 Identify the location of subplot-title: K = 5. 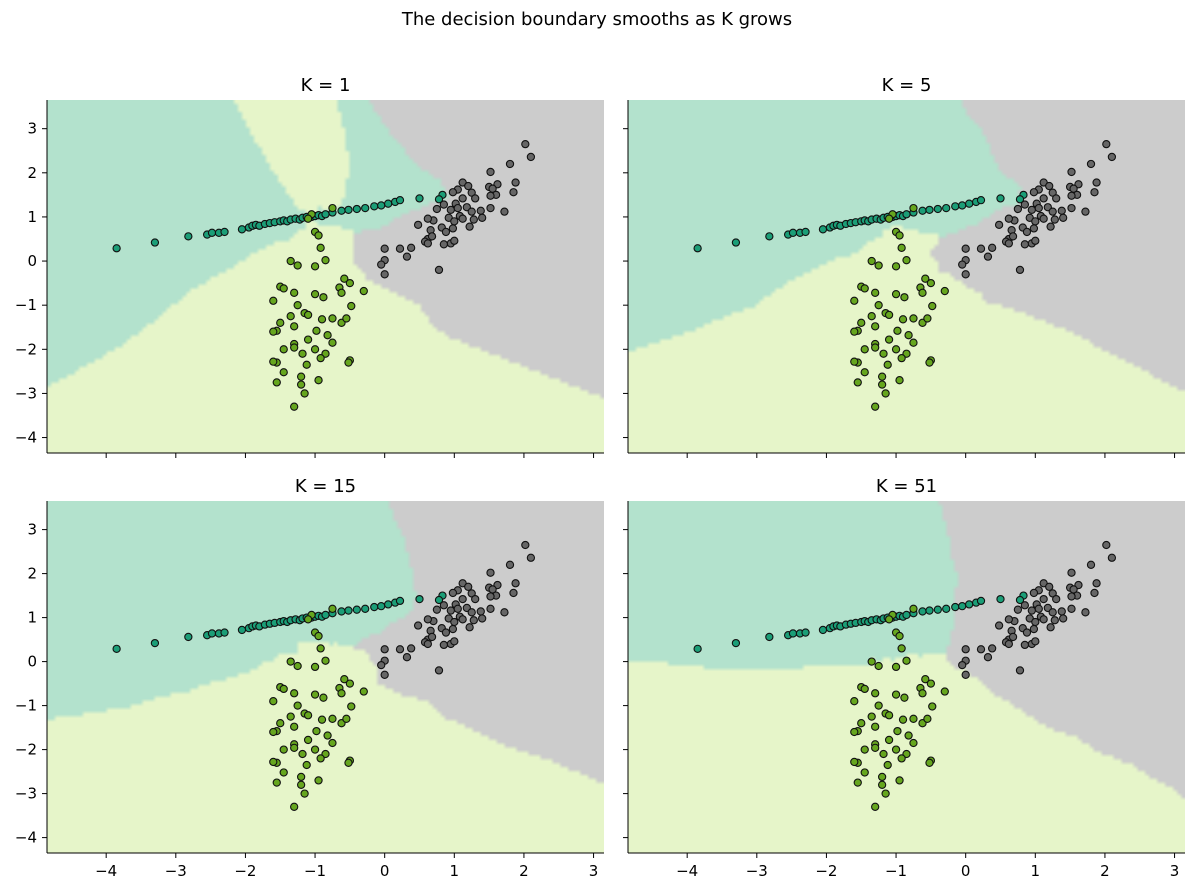
(907, 85).